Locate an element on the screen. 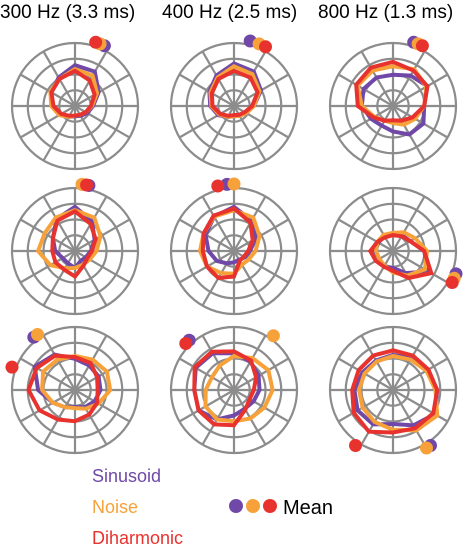  column-title-300hz: 300 Hz (3.3 ms) is located at coordinates (67, 12).